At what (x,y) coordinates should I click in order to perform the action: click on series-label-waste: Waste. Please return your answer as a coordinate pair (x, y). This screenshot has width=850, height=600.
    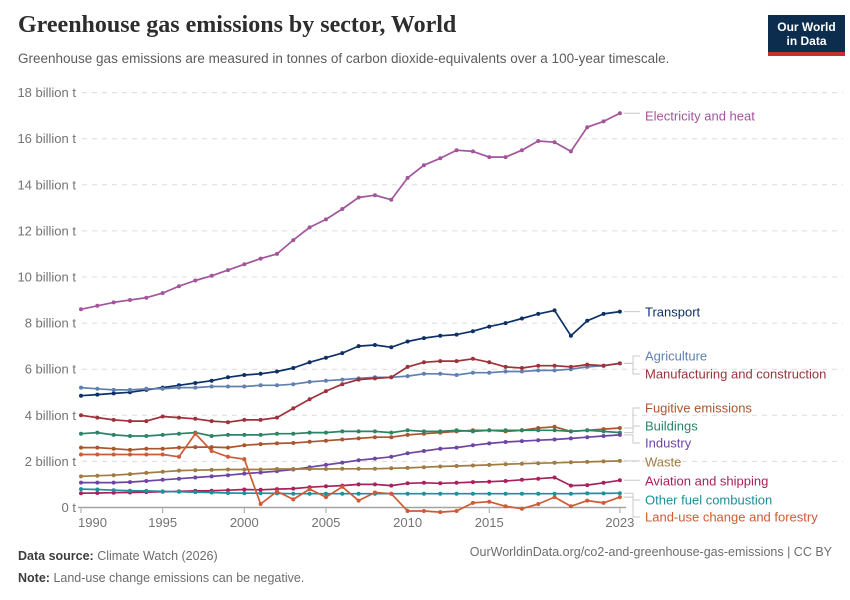
    Looking at the image, I should click on (663, 462).